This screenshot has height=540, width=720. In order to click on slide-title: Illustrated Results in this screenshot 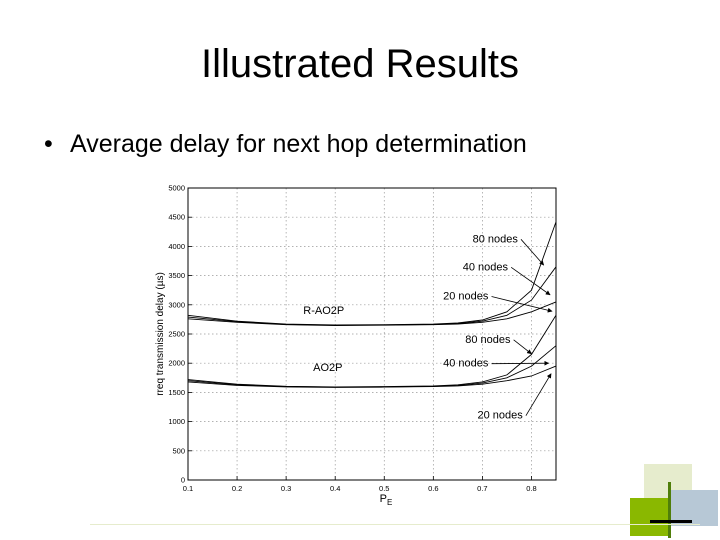, I will do `click(360, 64)`.